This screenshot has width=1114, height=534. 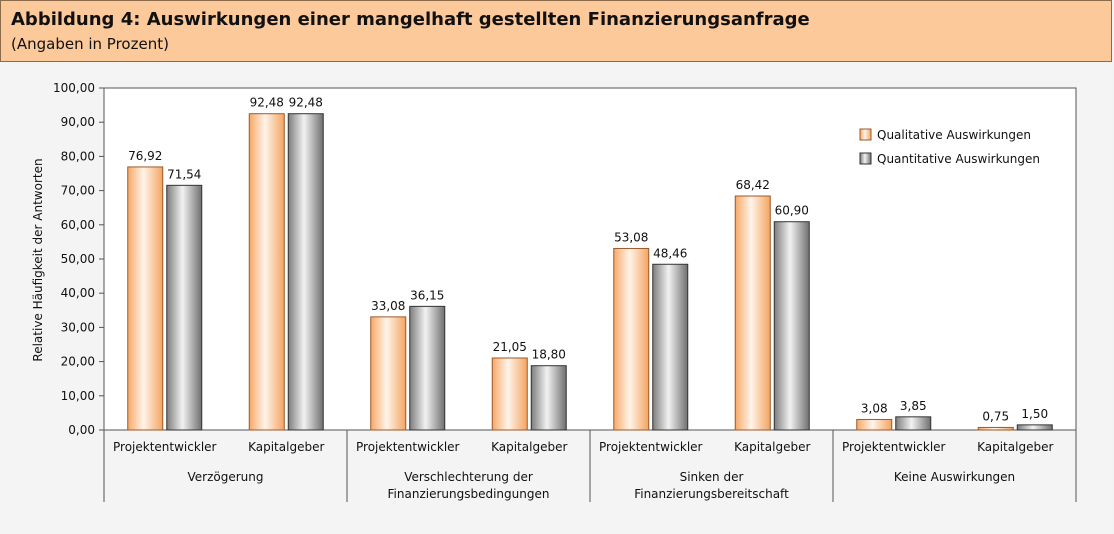 What do you see at coordinates (469, 494) in the screenshot?
I see `x-group-label: Finanzierungsbedingungen` at bounding box center [469, 494].